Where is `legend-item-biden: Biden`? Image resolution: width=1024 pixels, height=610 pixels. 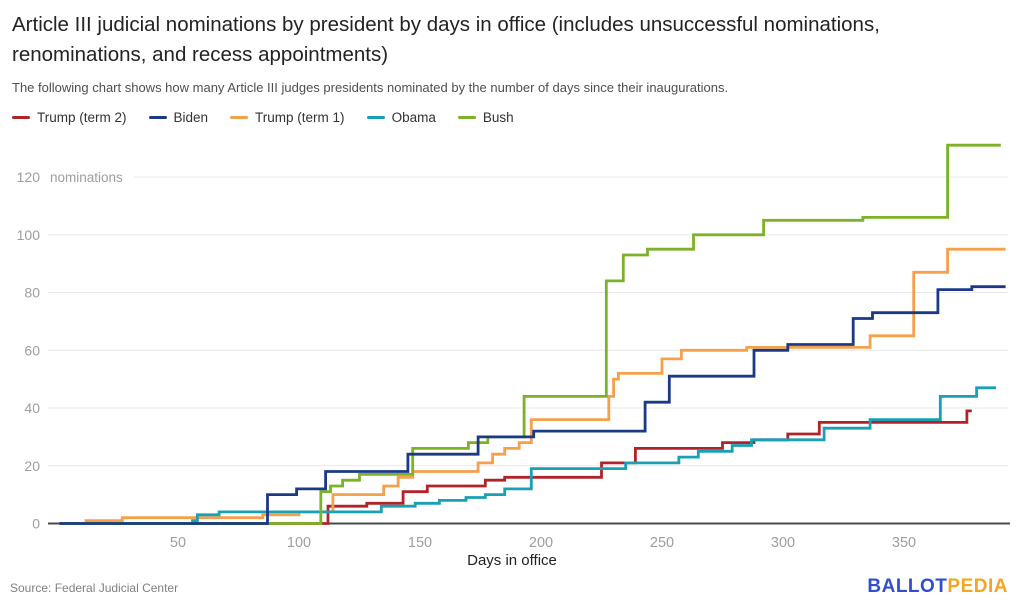
legend-item-biden: Biden is located at coordinates (178, 117).